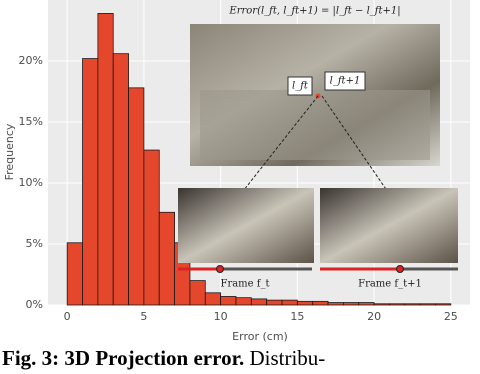  What do you see at coordinates (300, 86) in the screenshot?
I see `point-label: l_ft` at bounding box center [300, 86].